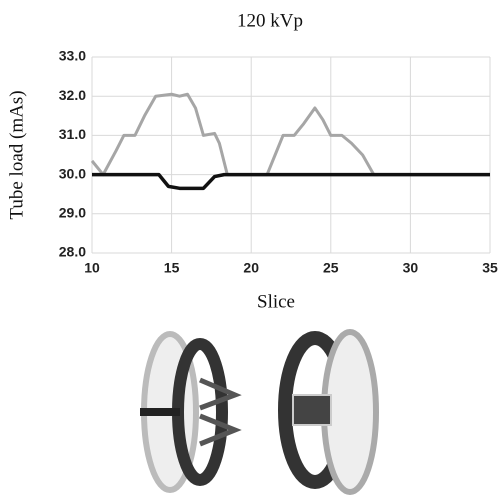 Image resolution: width=501 pixels, height=496 pixels. What do you see at coordinates (16, 154) in the screenshot?
I see `y-axis-label: Tube load (mAs)` at bounding box center [16, 154].